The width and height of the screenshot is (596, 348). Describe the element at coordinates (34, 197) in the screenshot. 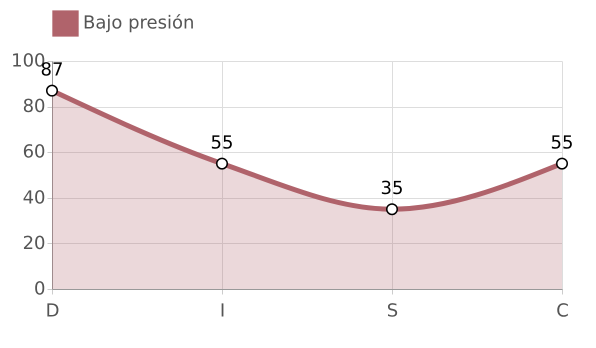

I see `y-tick-label: 40` at that location.